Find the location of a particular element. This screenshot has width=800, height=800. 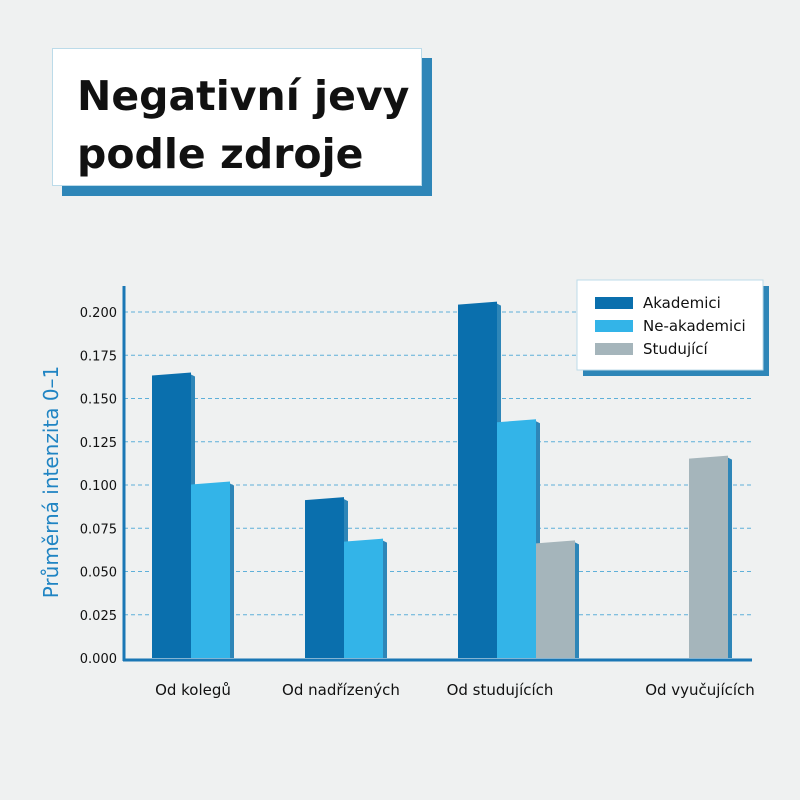

legend: Akademici Ne-akademici Studující is located at coordinates (672, 327).